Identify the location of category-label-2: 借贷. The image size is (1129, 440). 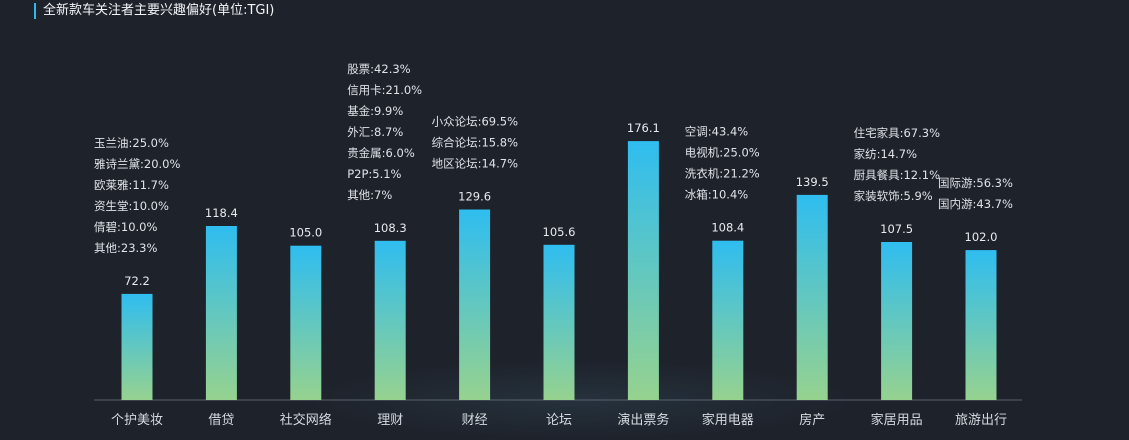
(221, 420).